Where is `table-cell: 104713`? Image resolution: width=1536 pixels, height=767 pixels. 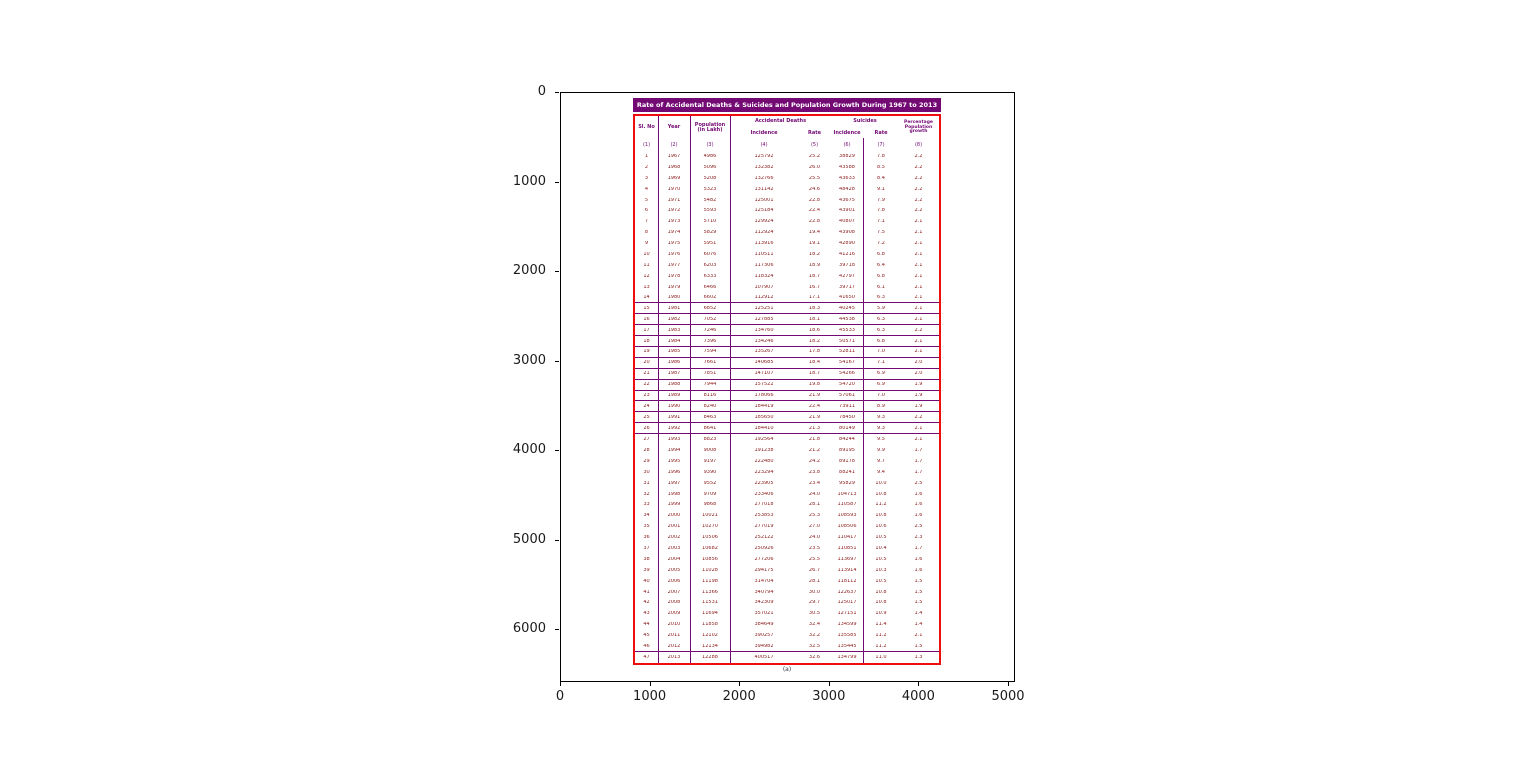 table-cell: 104713 is located at coordinates (847, 494).